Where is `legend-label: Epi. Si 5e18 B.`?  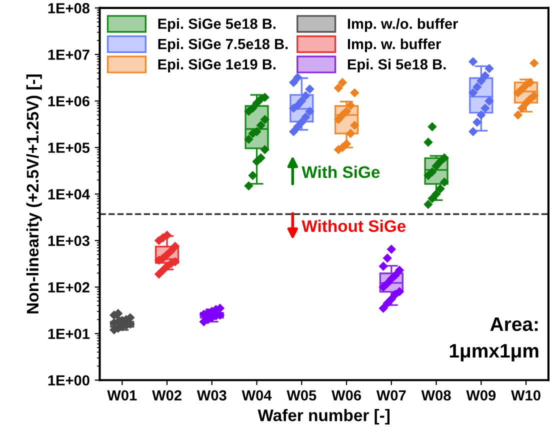
legend-label: Epi. Si 5e18 B. is located at coordinates (397, 65).